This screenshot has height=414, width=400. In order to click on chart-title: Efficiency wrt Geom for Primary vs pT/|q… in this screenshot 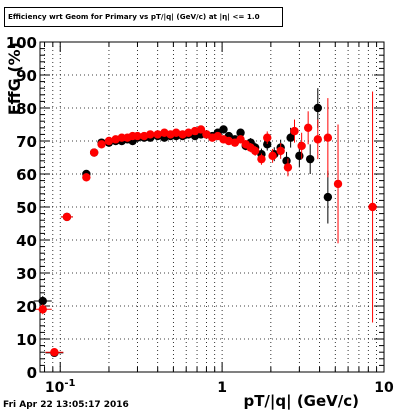, I will do `click(143, 17)`.